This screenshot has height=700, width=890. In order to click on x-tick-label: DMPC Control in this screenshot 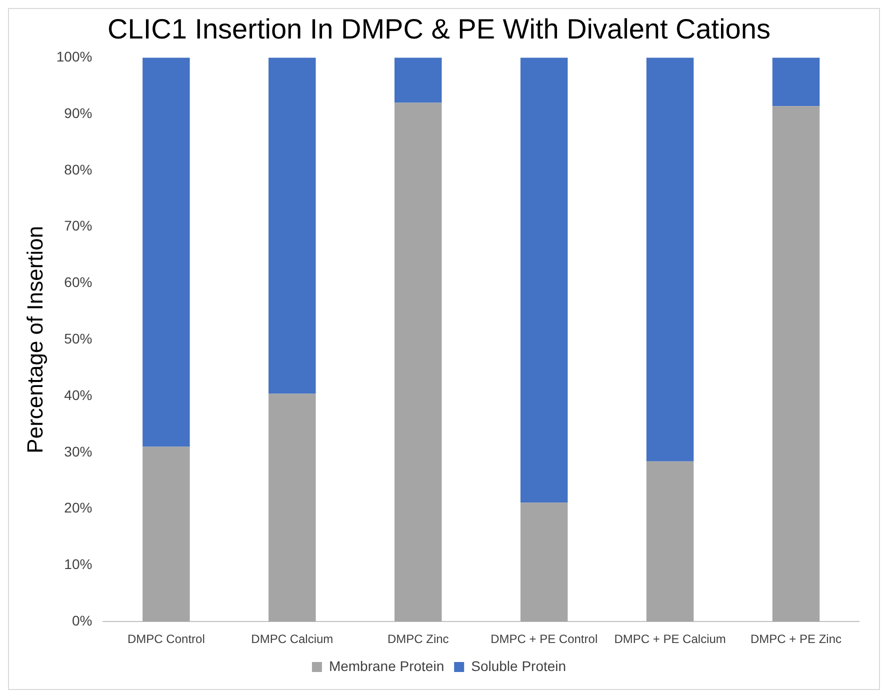, I will do `click(166, 639)`.